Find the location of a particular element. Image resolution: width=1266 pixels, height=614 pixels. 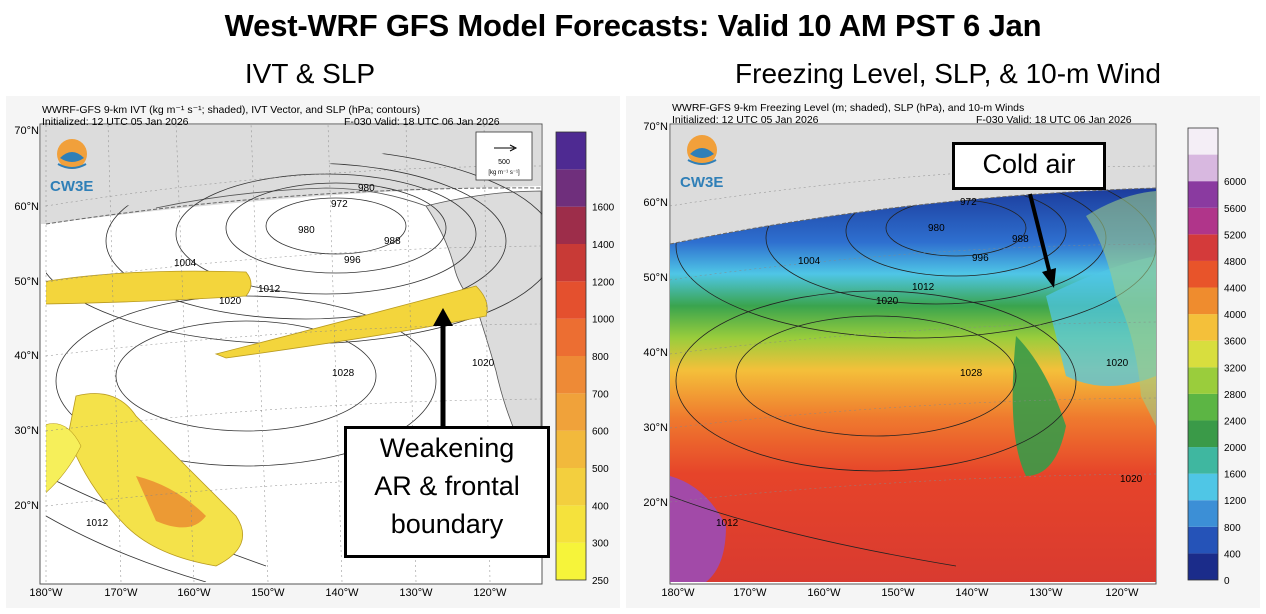

init-time: Initialized: 12 UTC 05 Jan 2026 is located at coordinates (115, 122).